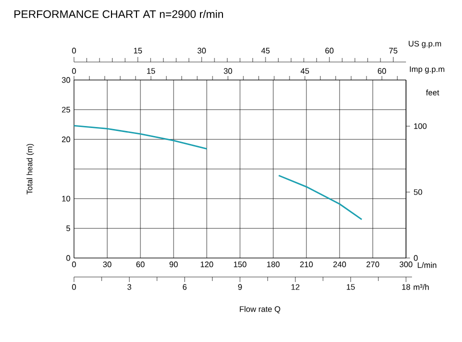 This screenshot has width=462, height=342. I want to click on x-tick-label: 270, so click(373, 265).